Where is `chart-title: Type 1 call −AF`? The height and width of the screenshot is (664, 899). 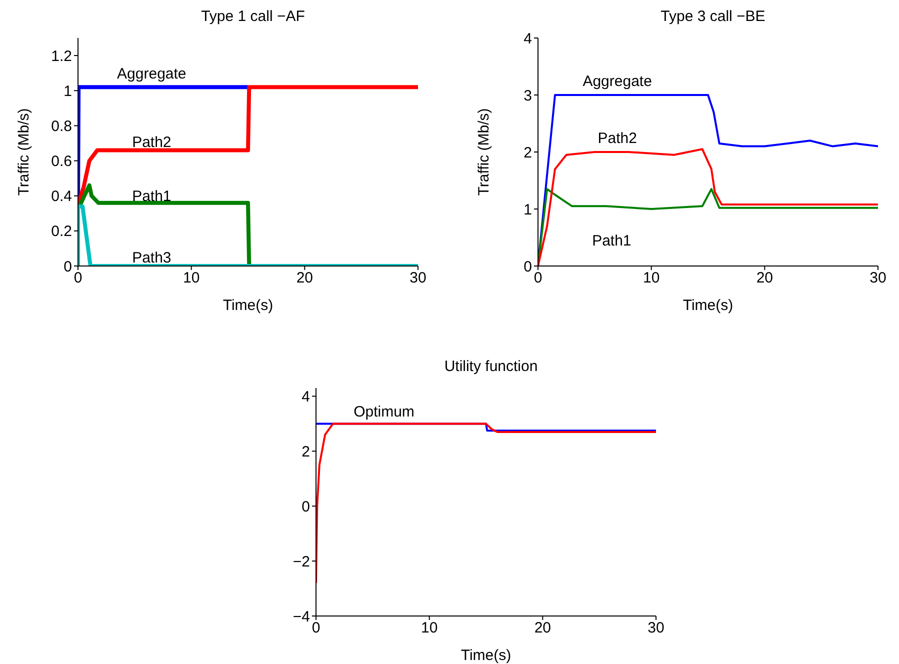
chart-title: Type 1 call −AF is located at coordinates (253, 16).